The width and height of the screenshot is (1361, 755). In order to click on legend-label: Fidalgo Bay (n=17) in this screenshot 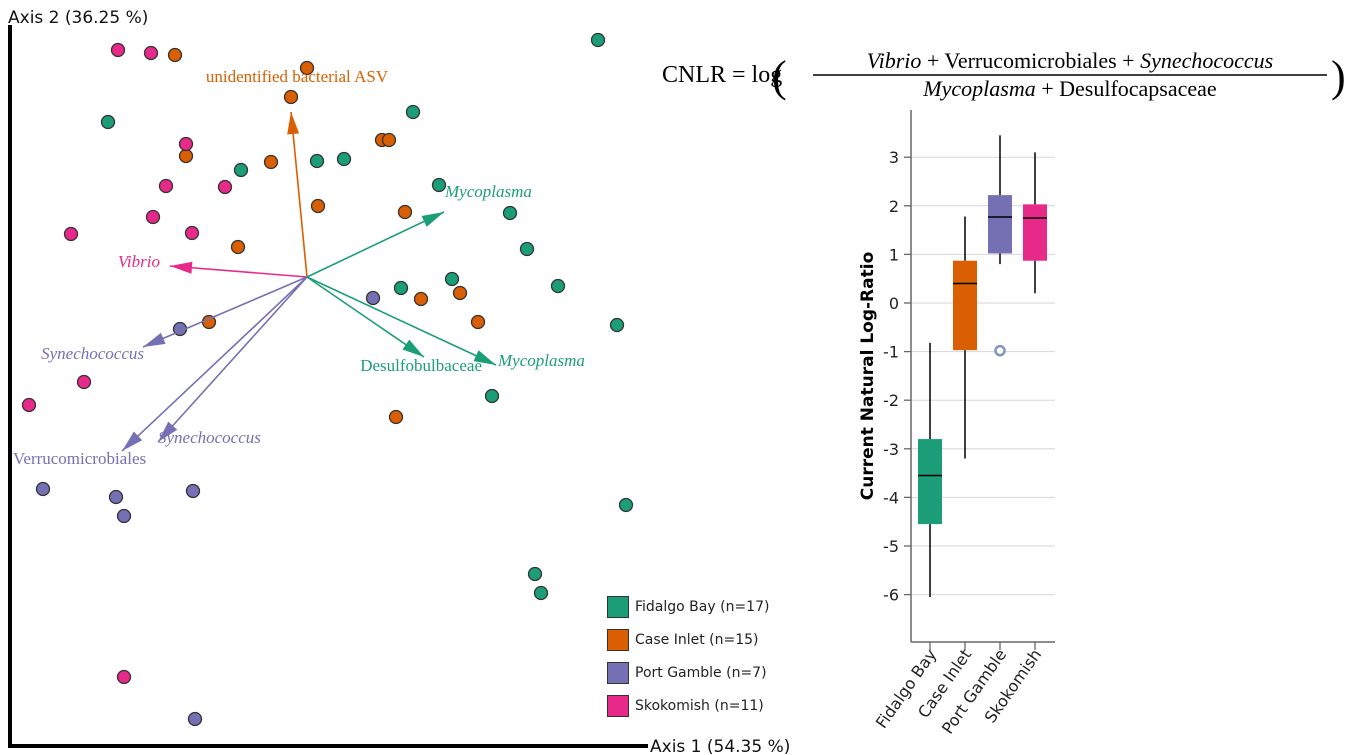, I will do `click(702, 606)`.